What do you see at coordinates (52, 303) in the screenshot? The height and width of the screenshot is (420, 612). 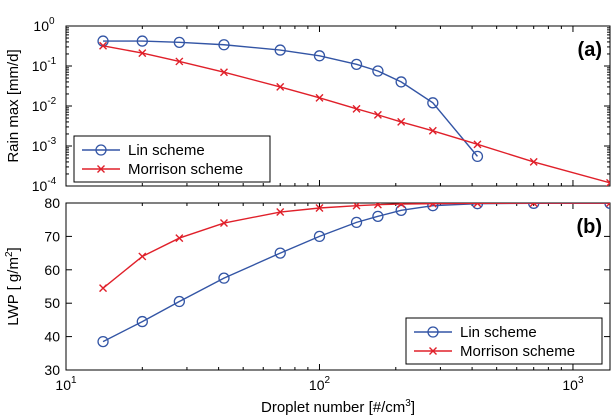 I see `y-tick-label: 50` at bounding box center [52, 303].